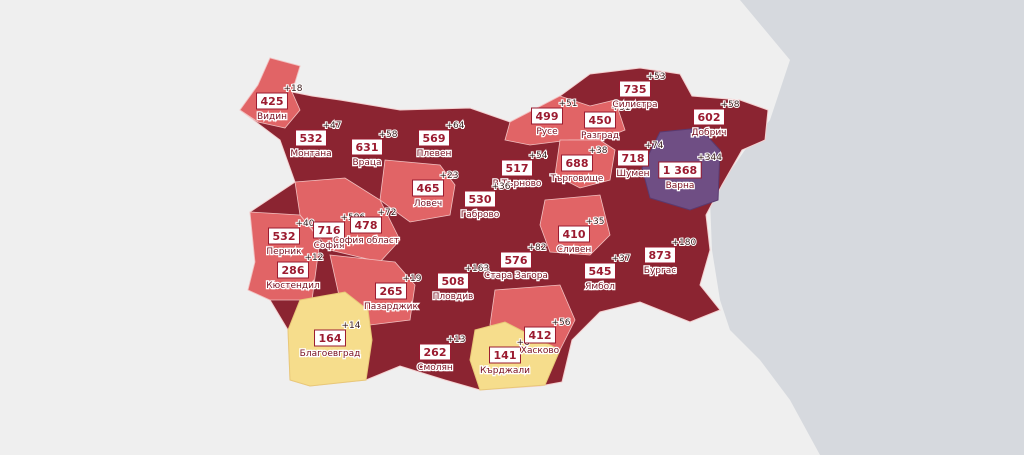  I want to click on region-value: 262, so click(435, 352).